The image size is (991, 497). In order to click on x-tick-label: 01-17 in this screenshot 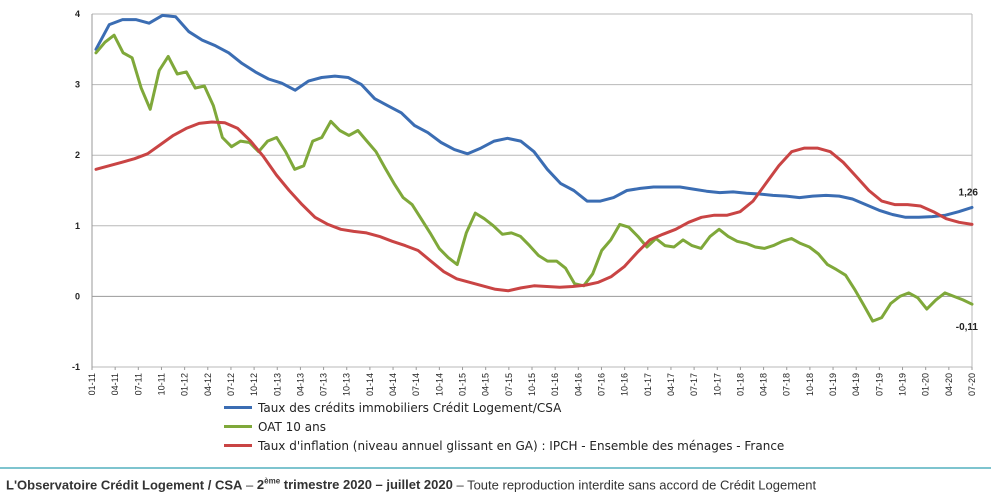, I will do `click(648, 384)`.